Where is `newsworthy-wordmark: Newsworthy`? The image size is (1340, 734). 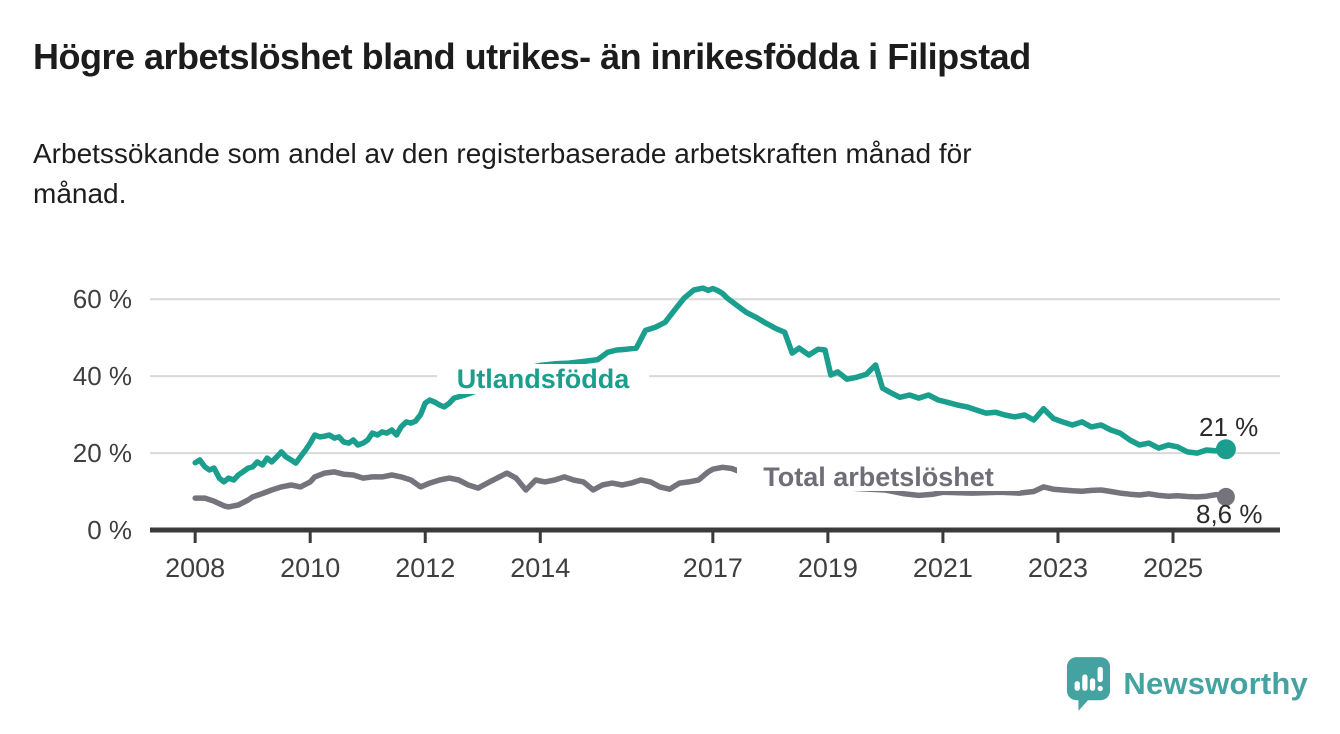 newsworthy-wordmark: Newsworthy is located at coordinates (1215, 683).